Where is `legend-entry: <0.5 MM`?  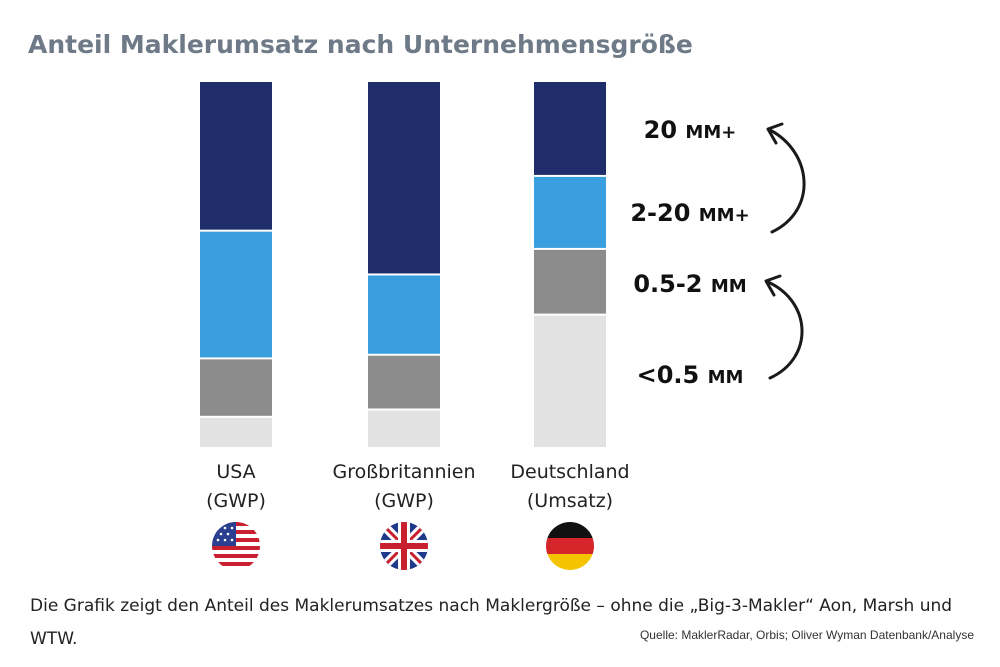 legend-entry: <0.5 MM is located at coordinates (690, 375).